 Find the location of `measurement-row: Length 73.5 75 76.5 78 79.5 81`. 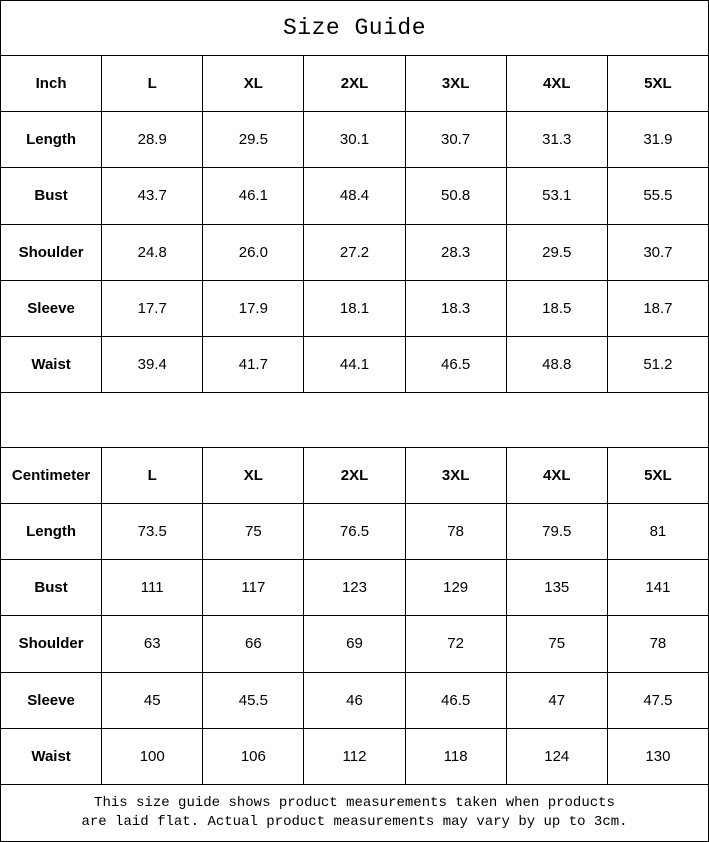

measurement-row: Length 73.5 75 76.5 78 79.5 81 is located at coordinates (354, 532).